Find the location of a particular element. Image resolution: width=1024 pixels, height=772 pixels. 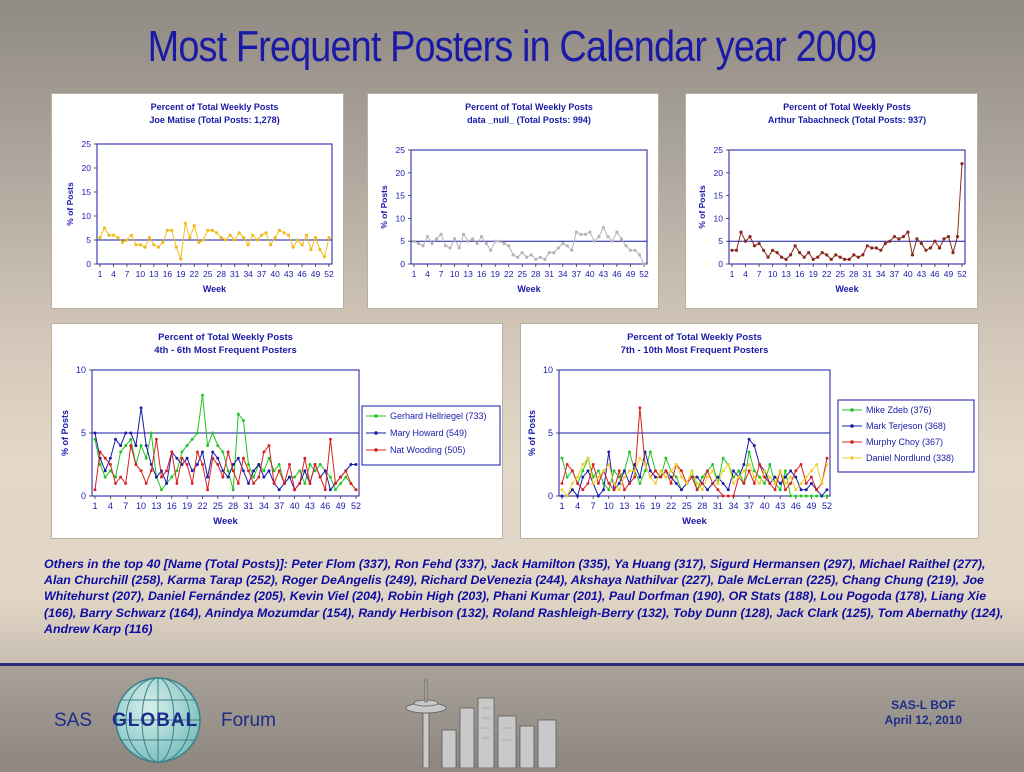

logo-forum-text: Forum is located at coordinates (248, 720).